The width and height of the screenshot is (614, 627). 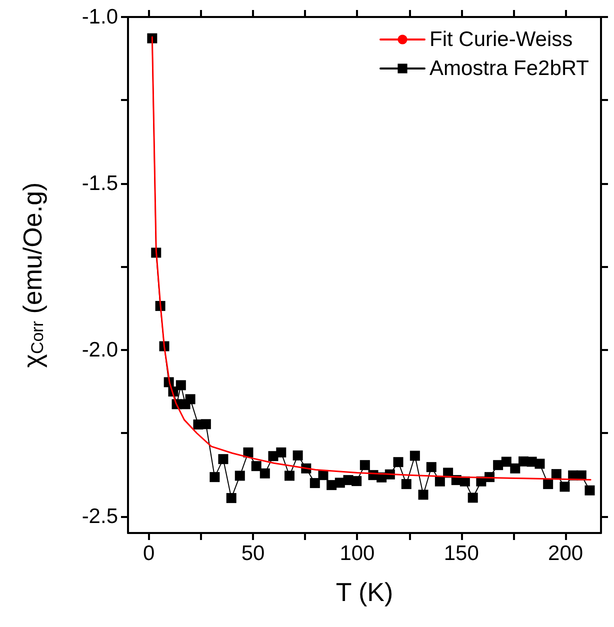 What do you see at coordinates (100, 516) in the screenshot?
I see `y-tick-label: -2.5` at bounding box center [100, 516].